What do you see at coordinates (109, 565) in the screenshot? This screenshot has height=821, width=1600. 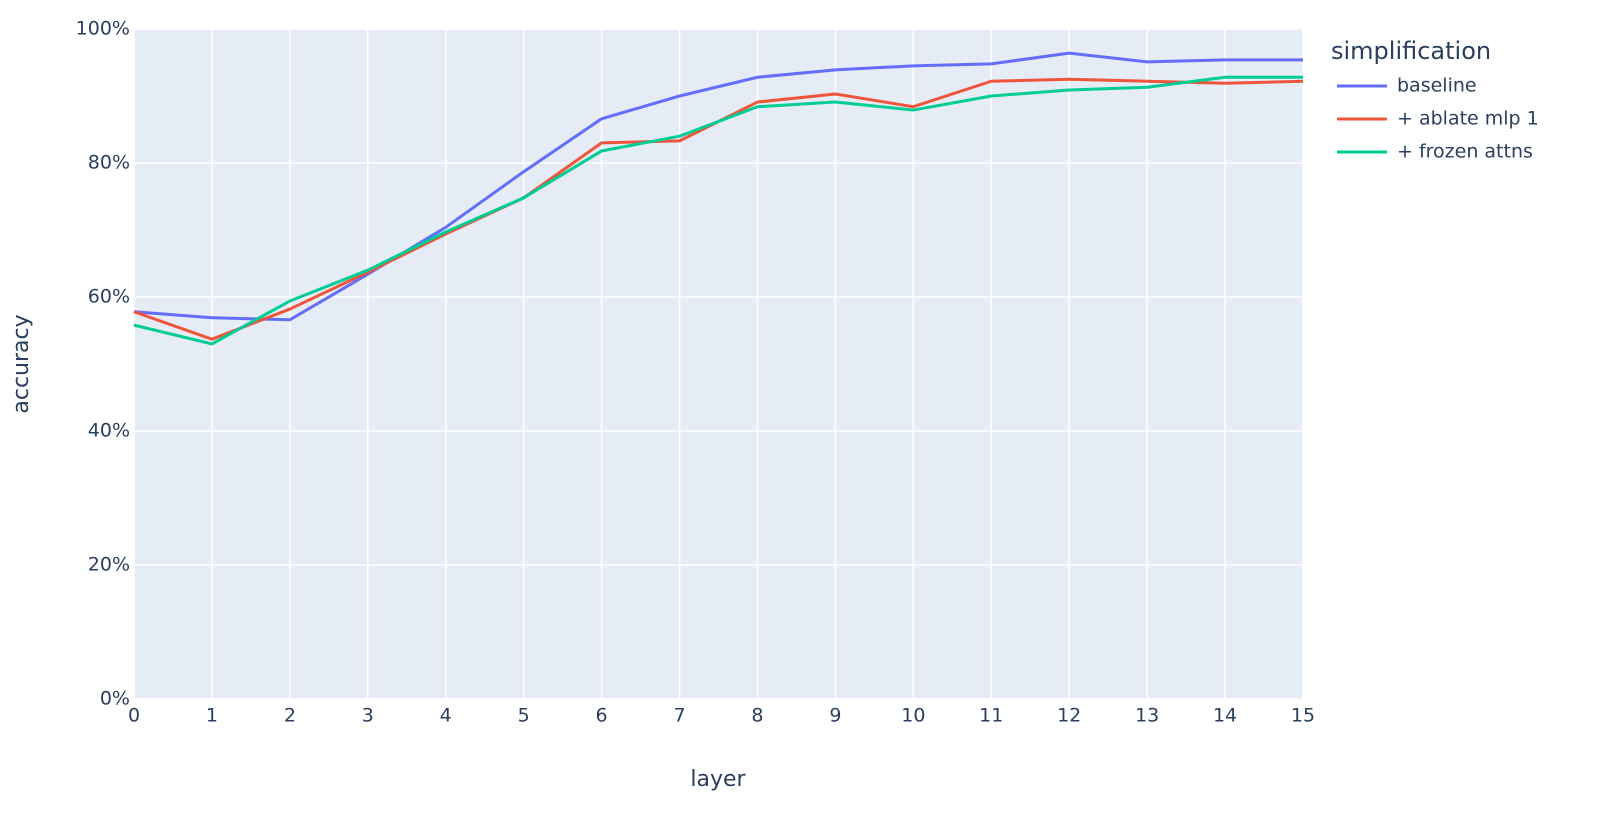 I see `y-tick-label: 20%` at bounding box center [109, 565].